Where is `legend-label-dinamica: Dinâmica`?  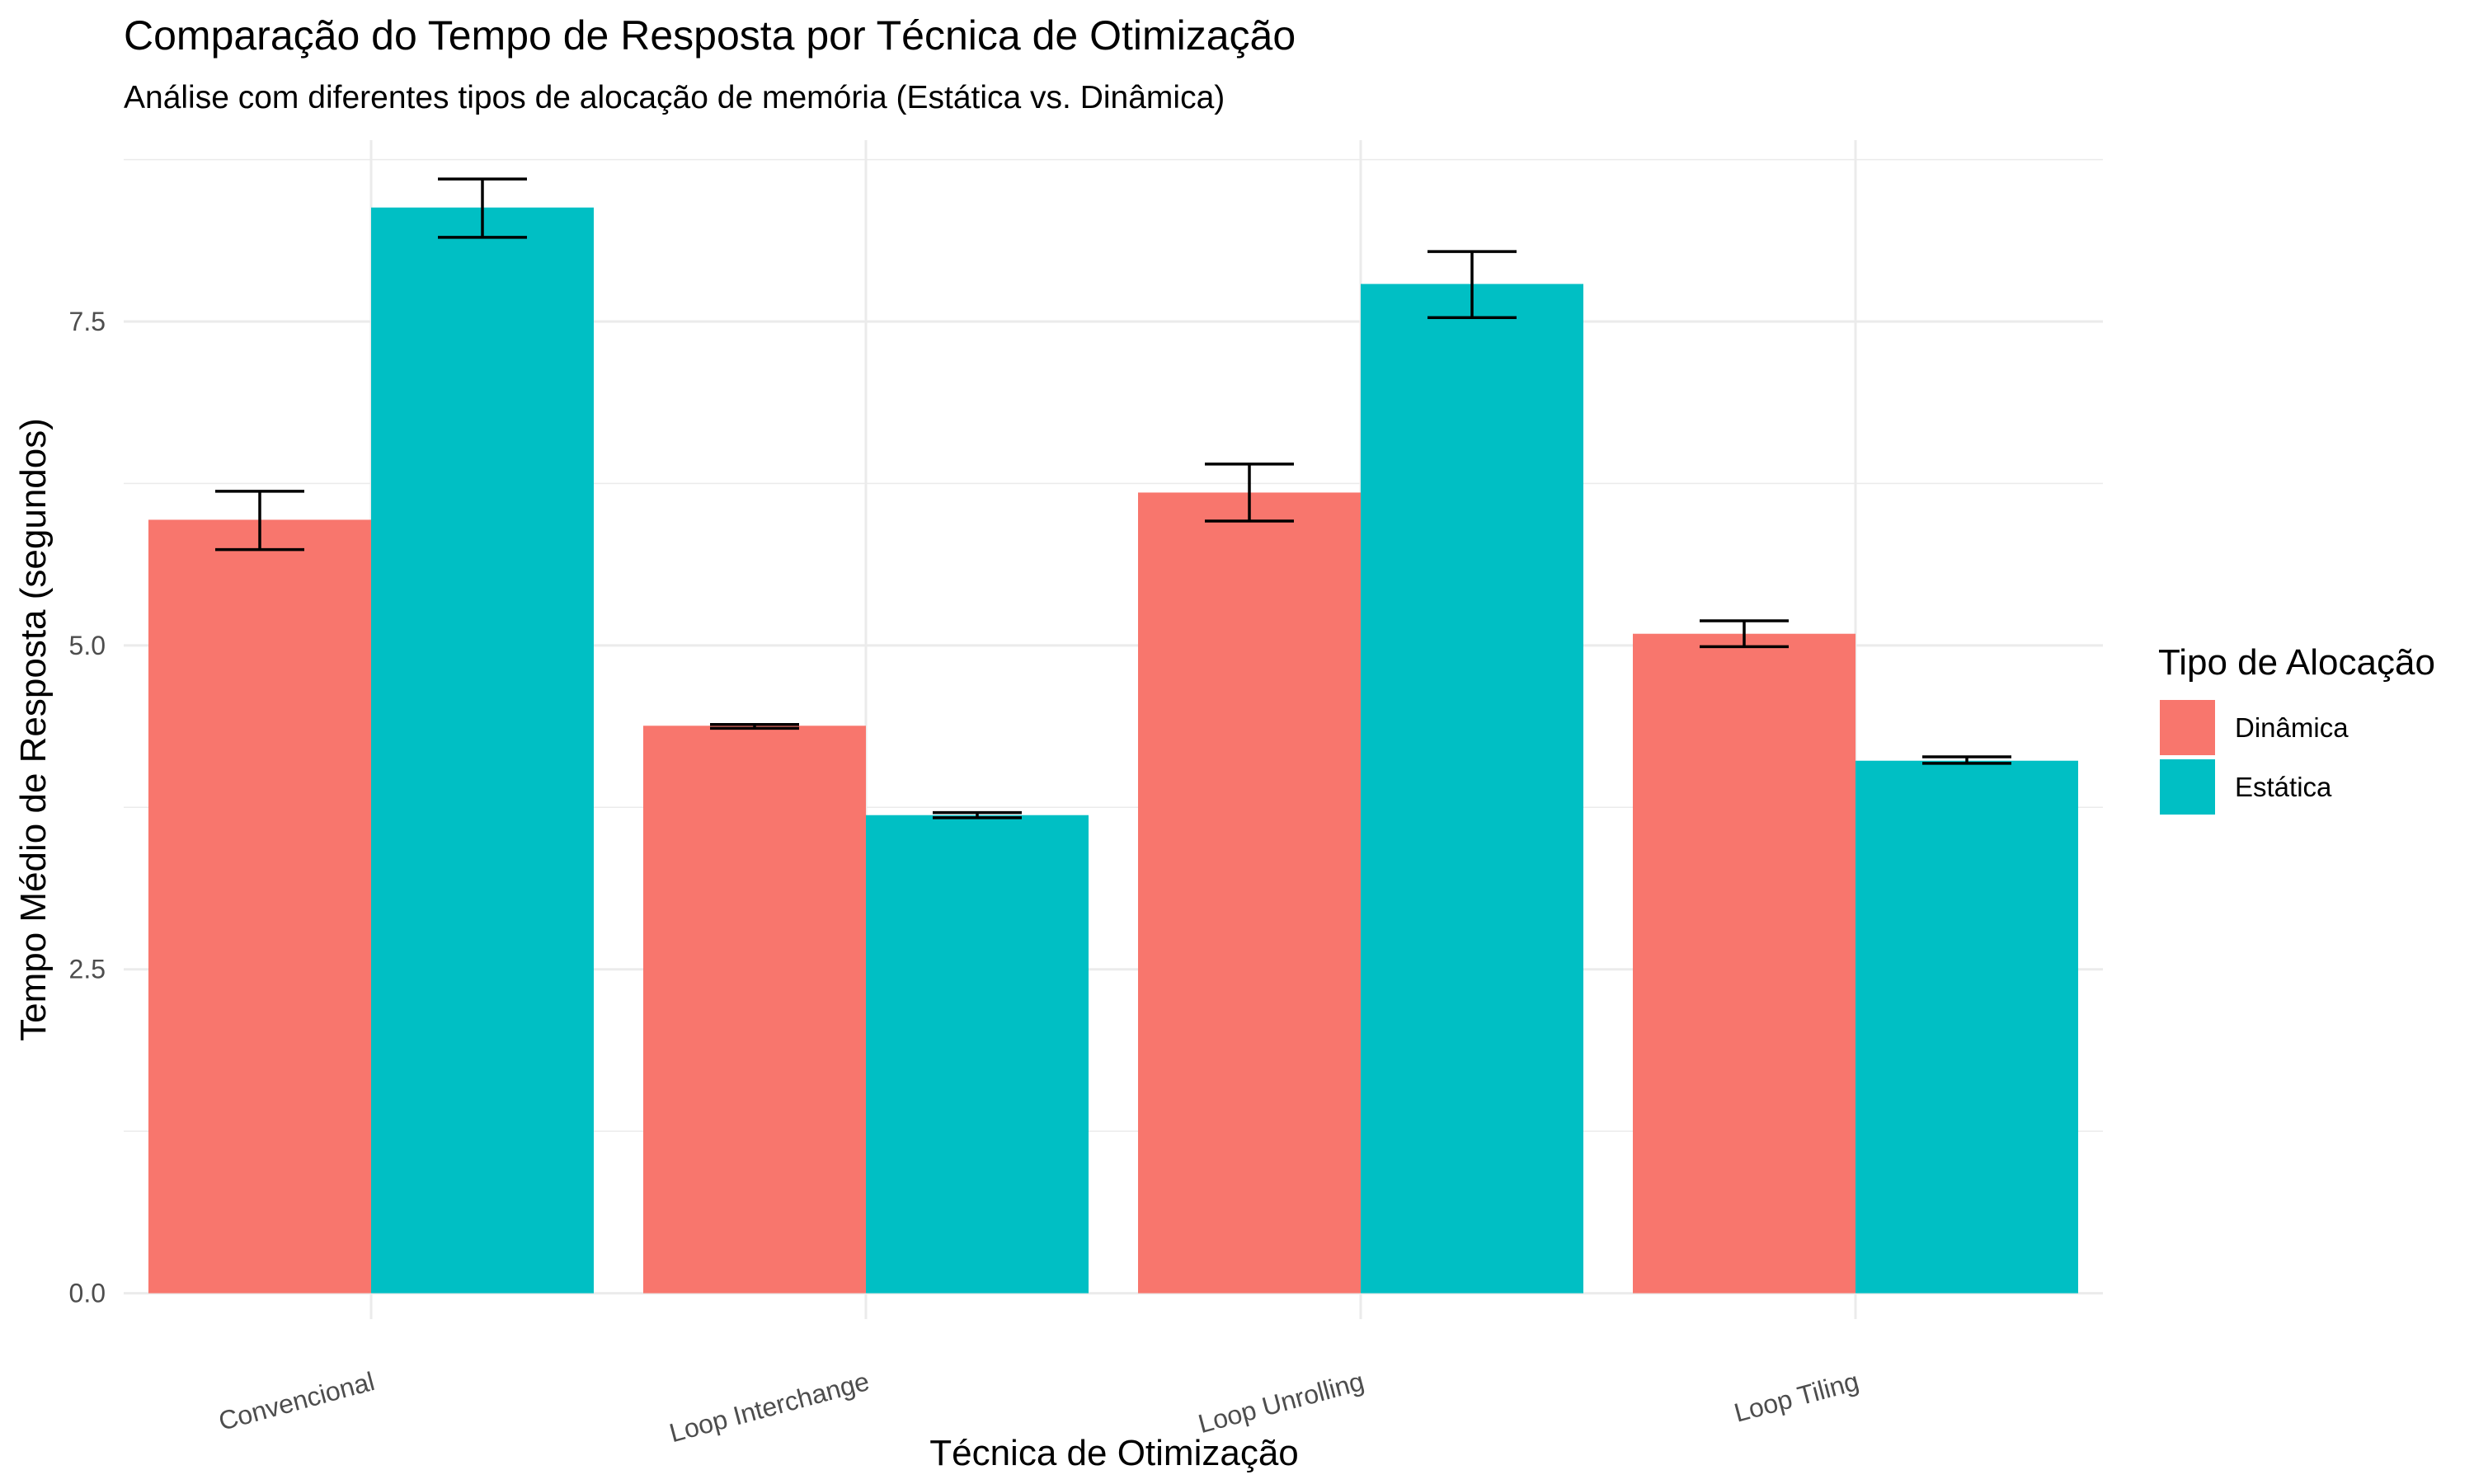 legend-label-dinamica: Dinâmica is located at coordinates (2292, 727).